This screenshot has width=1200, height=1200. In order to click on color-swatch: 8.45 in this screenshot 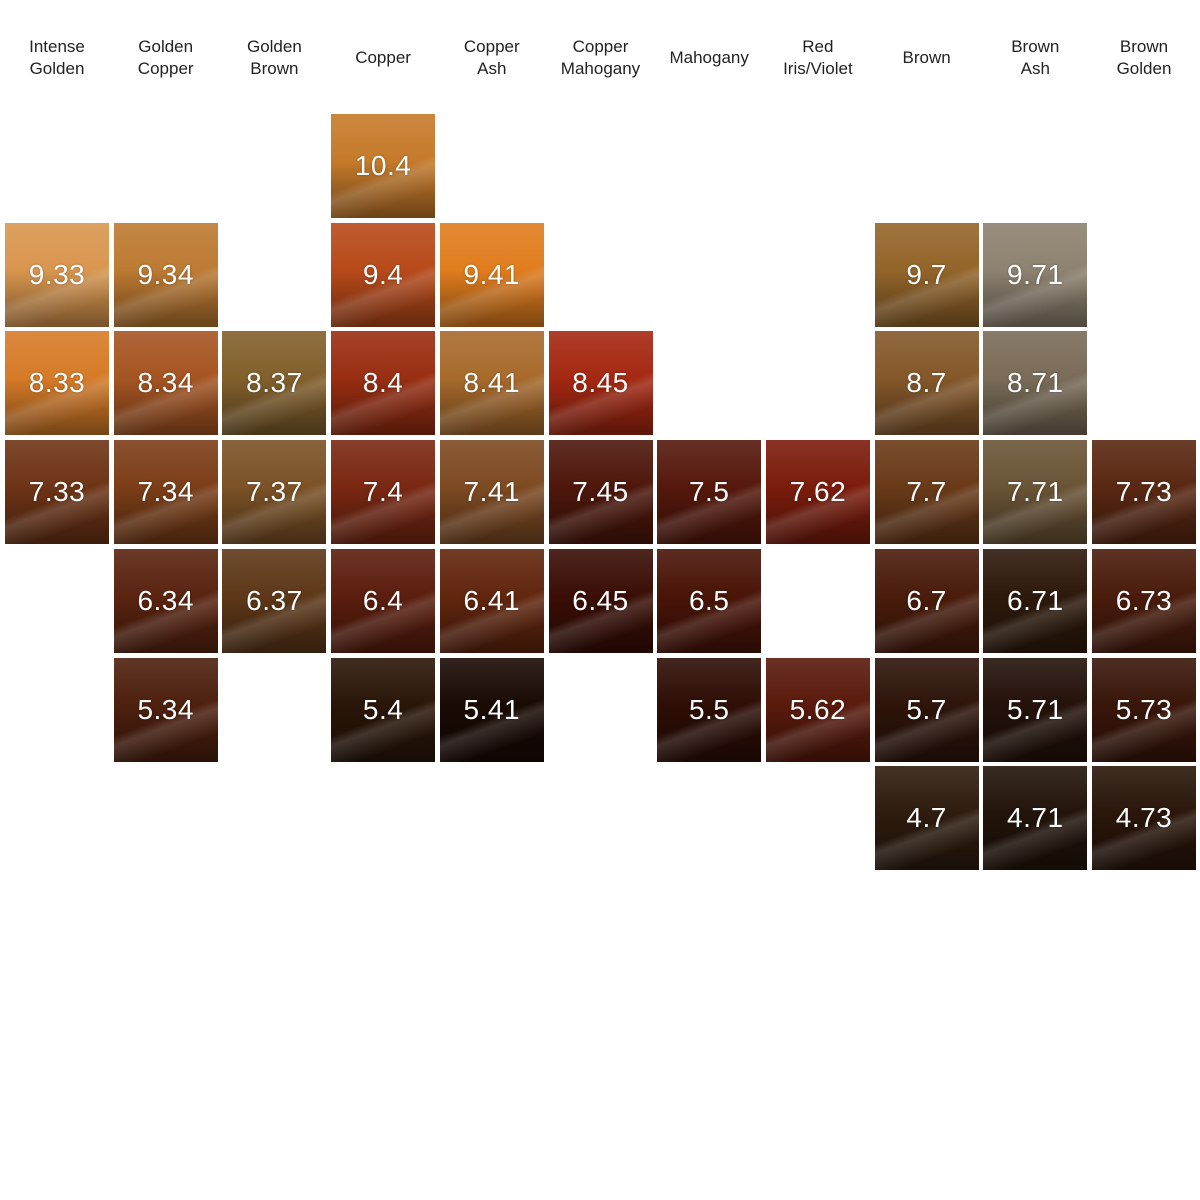, I will do `click(600, 383)`.